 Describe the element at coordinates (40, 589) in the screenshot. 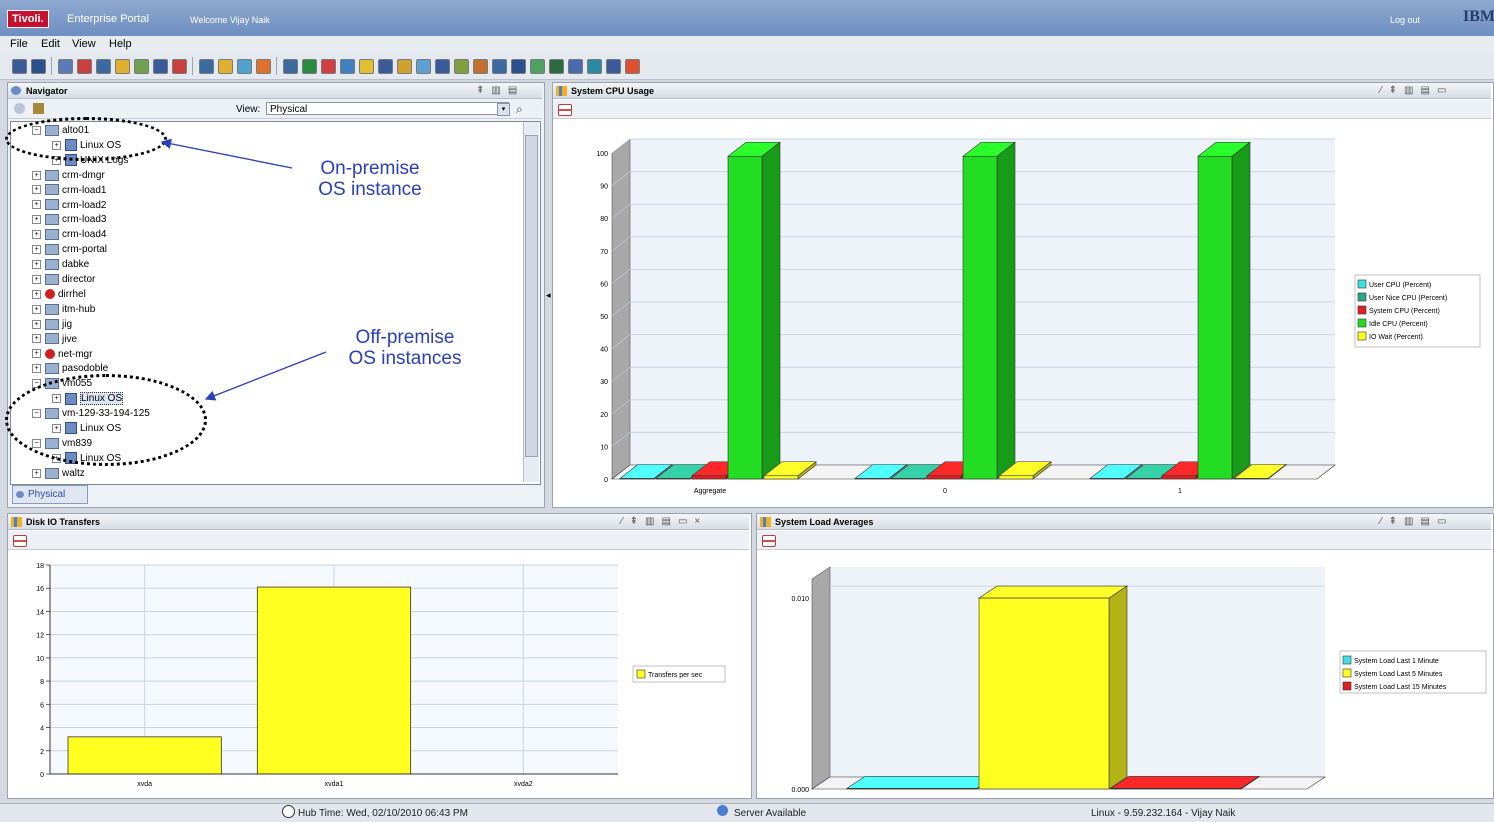

I see `y-tick-label: 16` at that location.